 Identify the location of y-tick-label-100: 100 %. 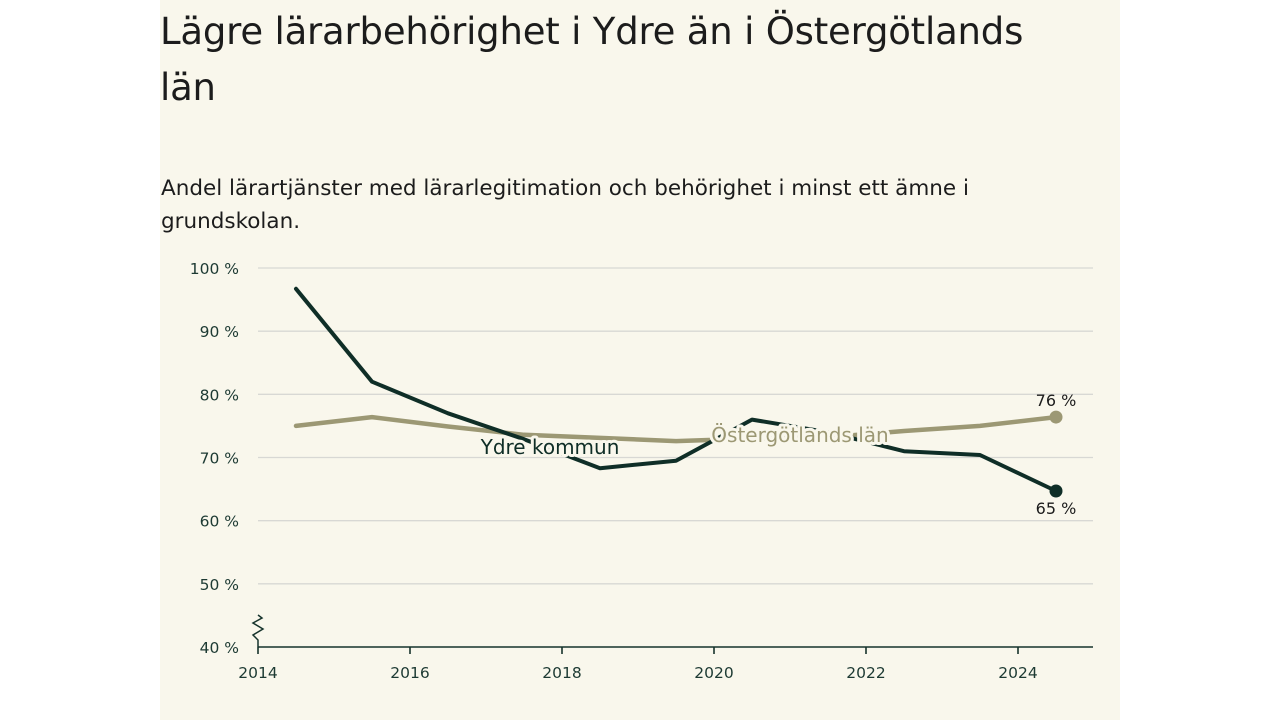
(214, 269).